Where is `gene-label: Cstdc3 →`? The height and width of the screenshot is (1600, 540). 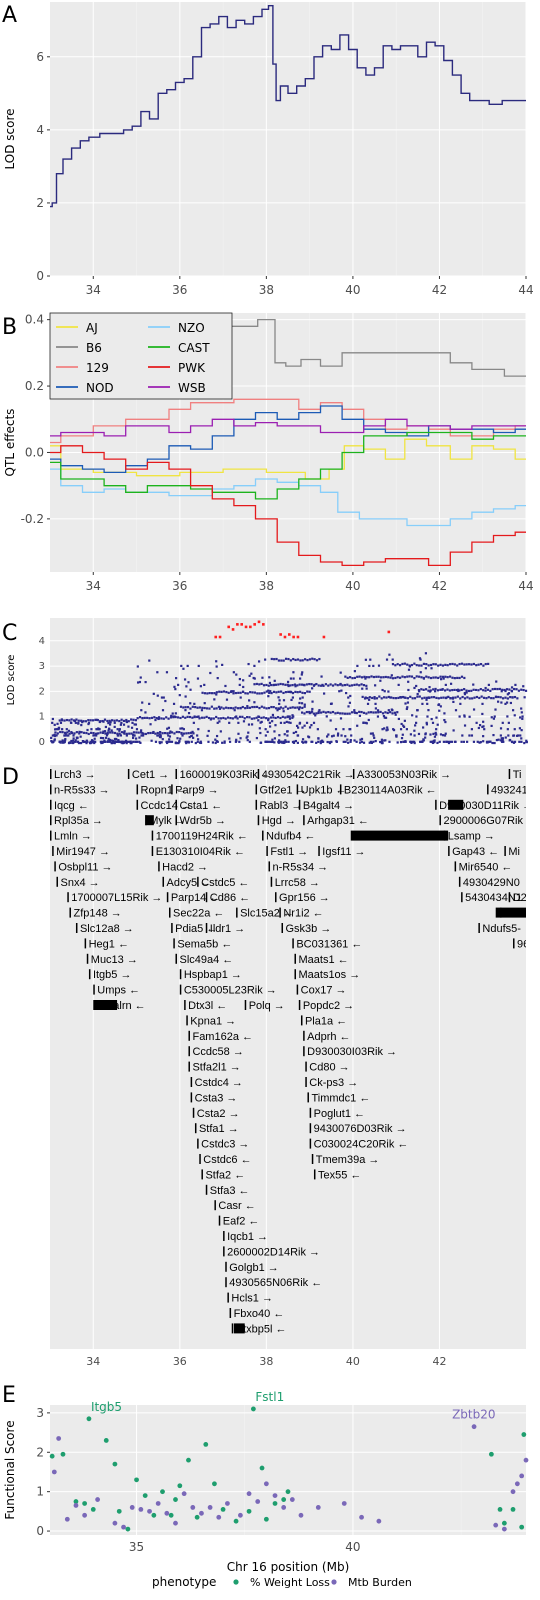
gene-label: Cstdc3 → is located at coordinates (225, 1145).